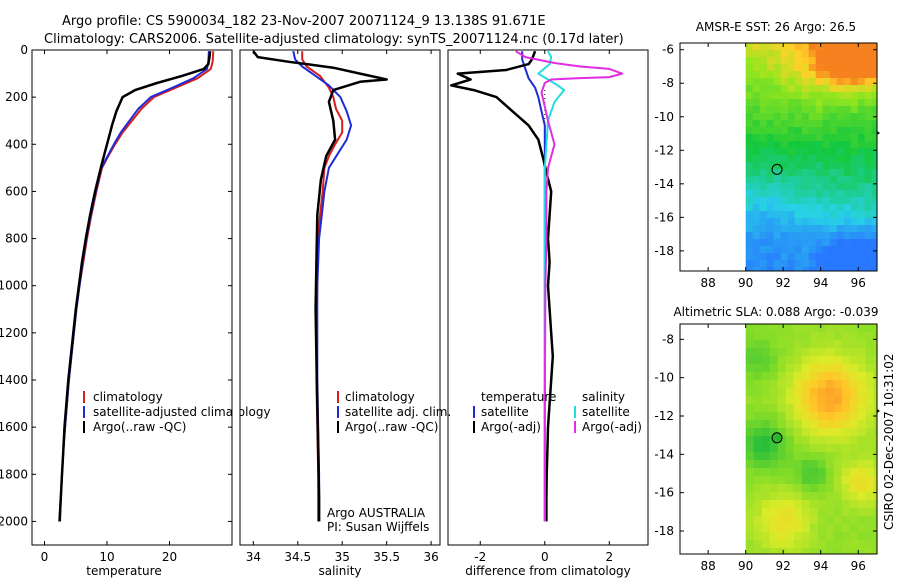  I want to click on series-line-temperature-argo-adj-, so click(502, 286).